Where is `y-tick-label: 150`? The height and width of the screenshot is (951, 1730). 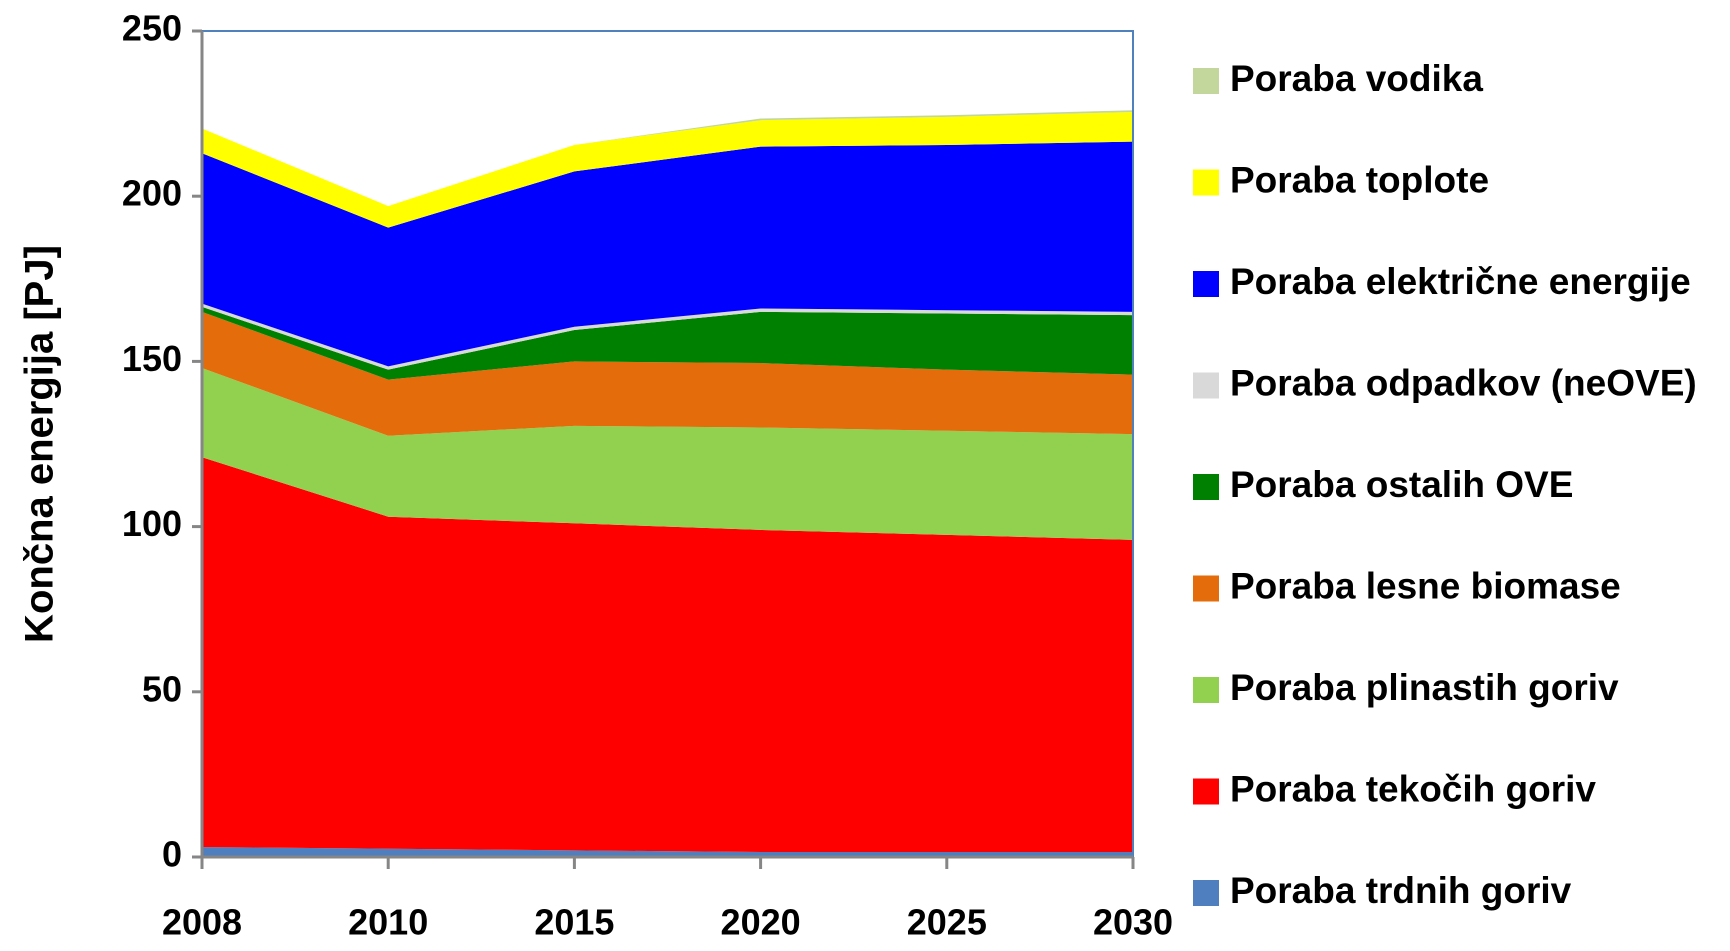
y-tick-label: 150 is located at coordinates (152, 358).